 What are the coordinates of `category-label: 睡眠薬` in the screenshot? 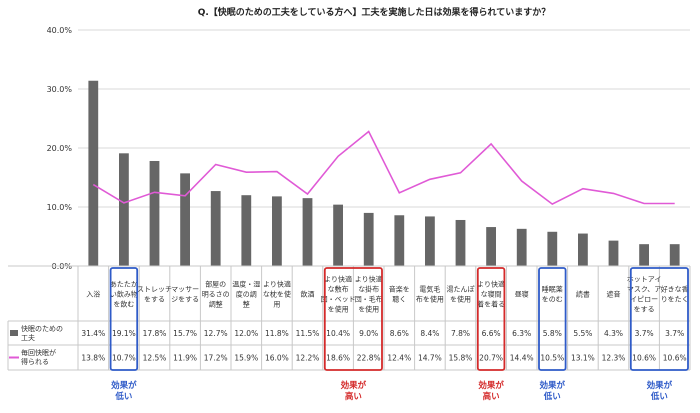 It's located at (552, 289).